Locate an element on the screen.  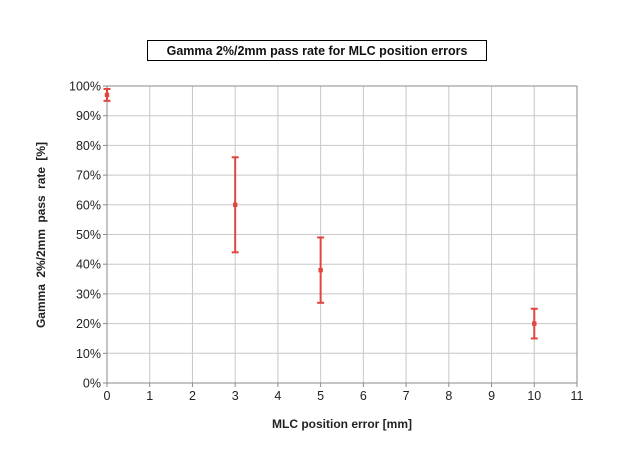
y-axis: 0% 10% 20% 30% 40% 50% 60% 70% 80% 90% 100% is located at coordinates (88, 235).